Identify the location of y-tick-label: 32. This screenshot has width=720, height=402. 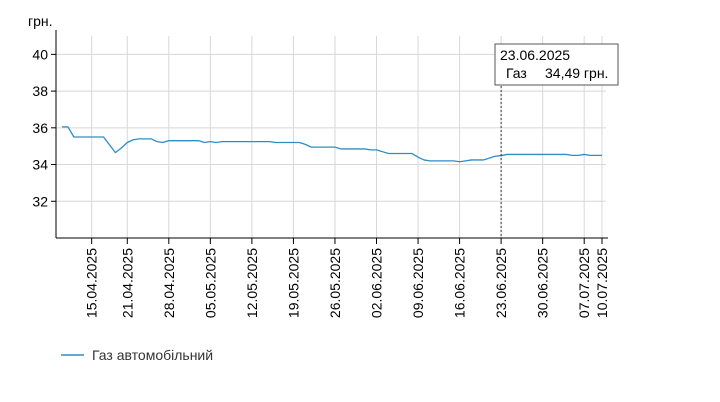
(40, 201).